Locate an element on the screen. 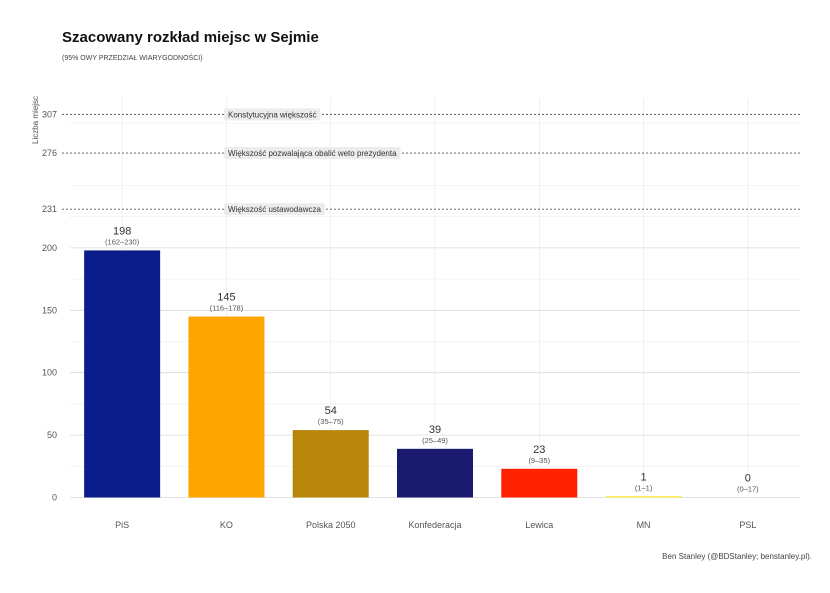  value-label: 0 is located at coordinates (748, 479).